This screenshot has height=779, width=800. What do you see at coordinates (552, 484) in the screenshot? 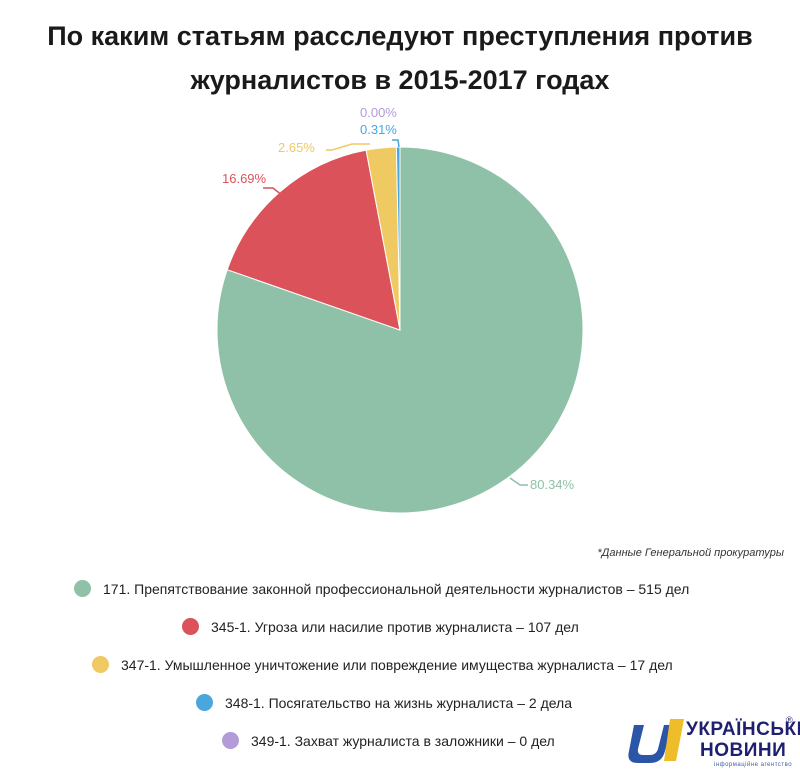
I see `data-label-1: 80.34%` at bounding box center [552, 484].